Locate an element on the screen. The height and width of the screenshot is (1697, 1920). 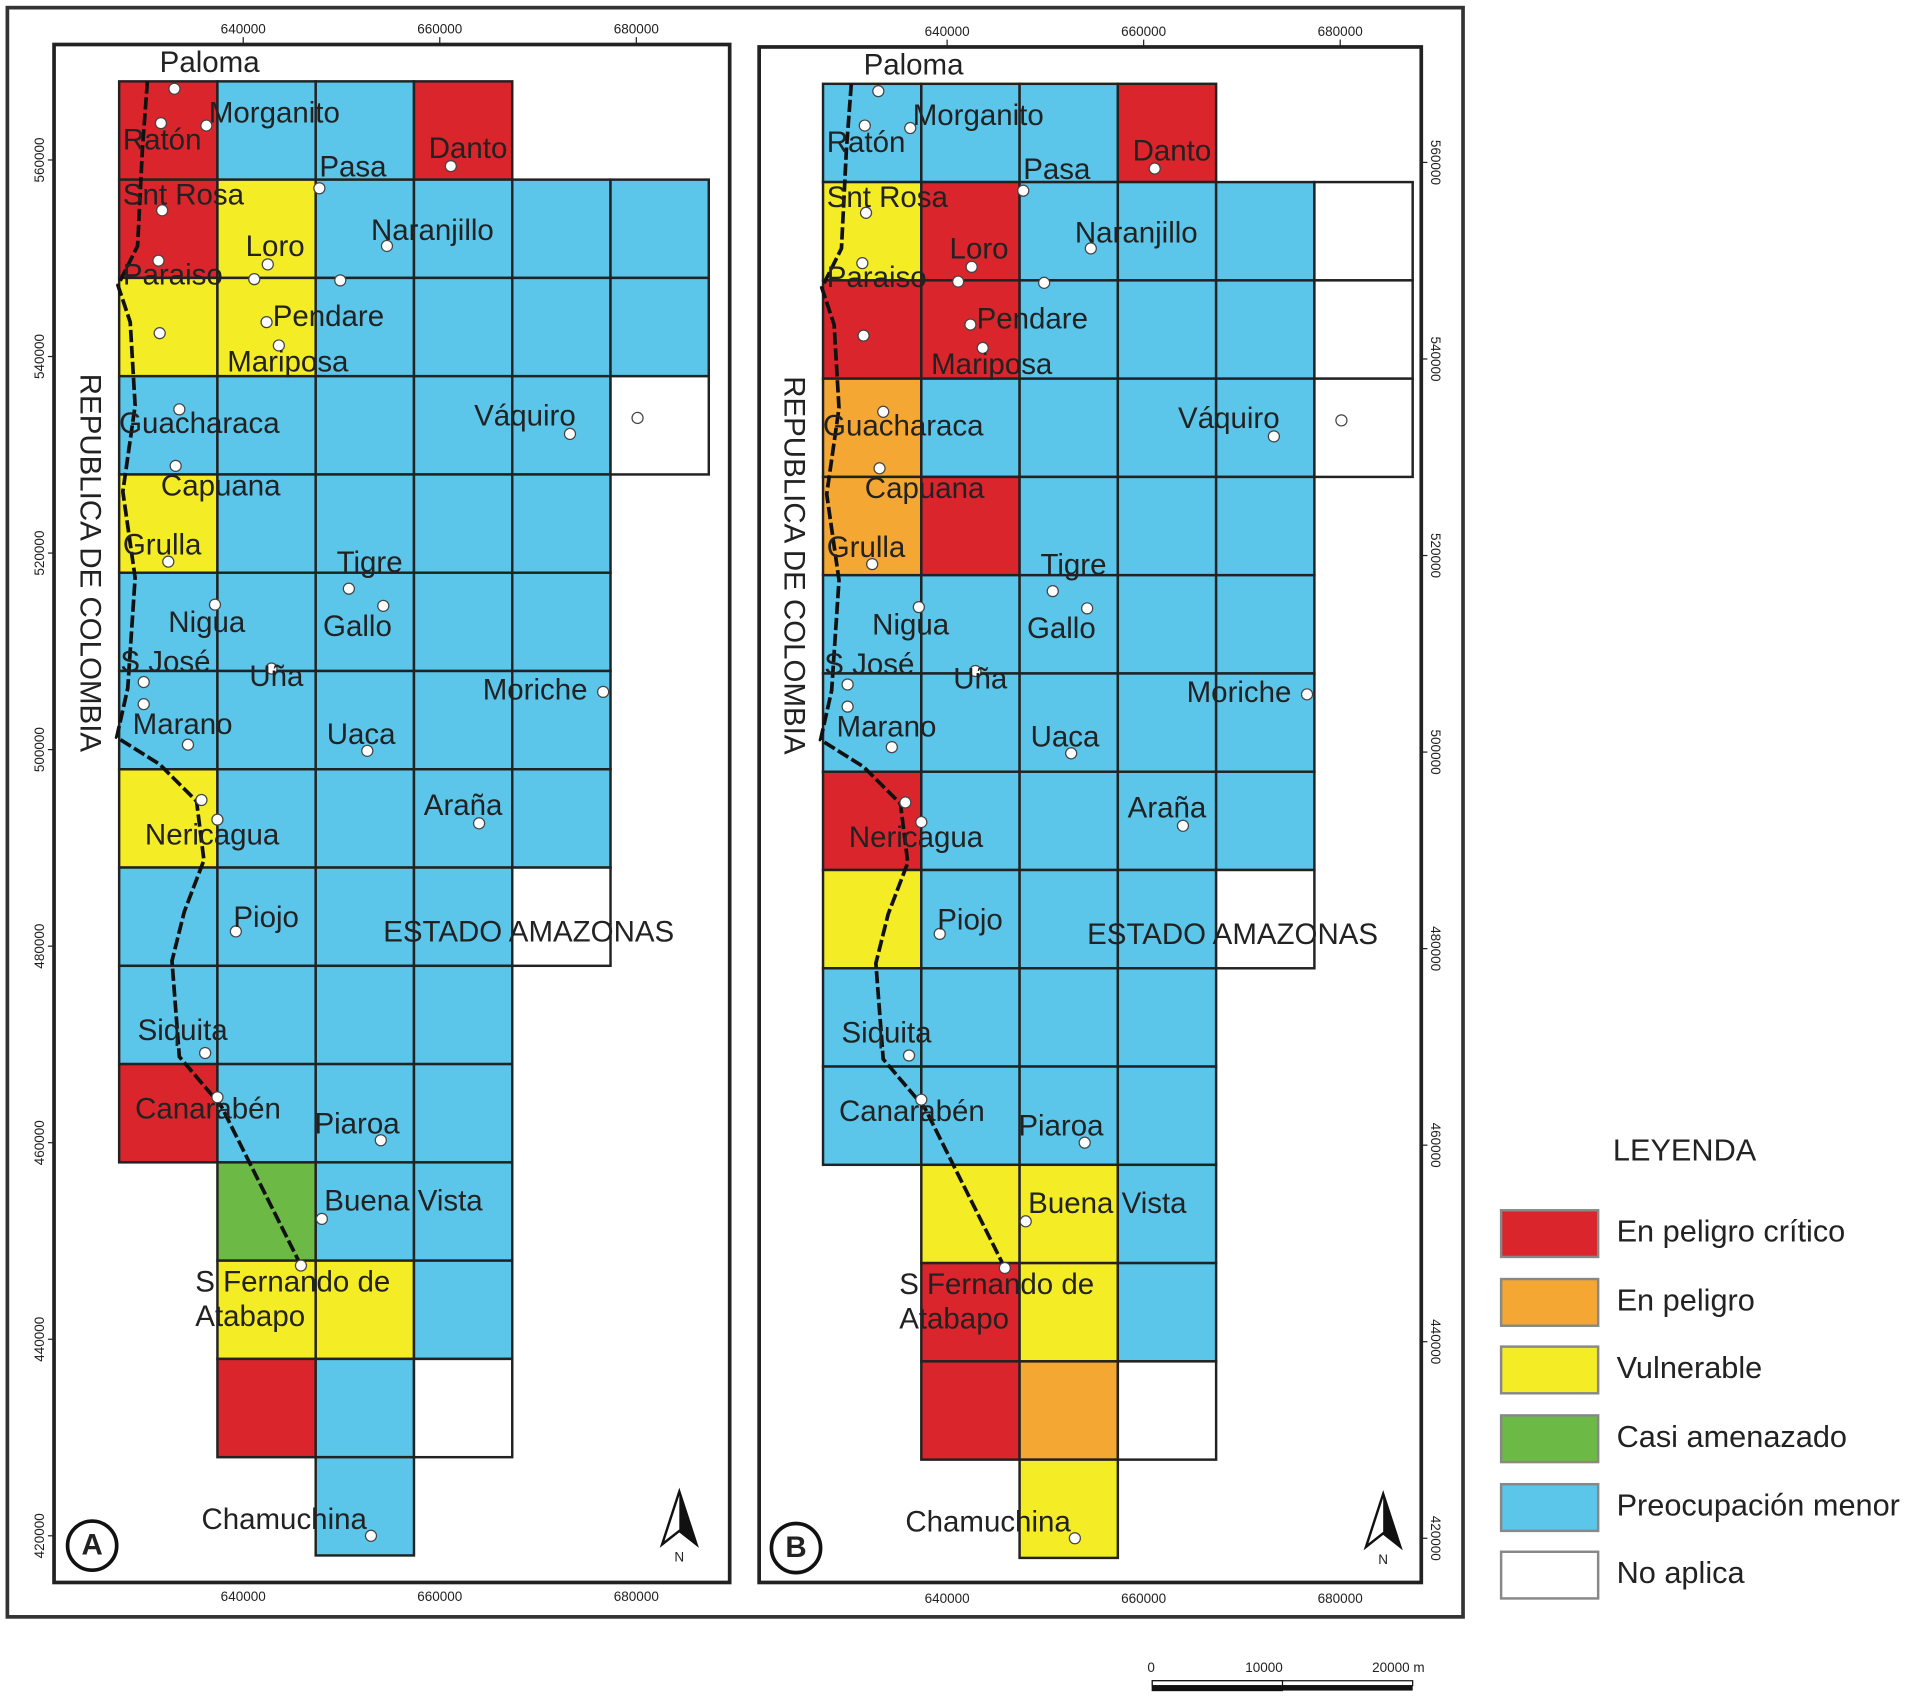
locality-label: Paloma is located at coordinates (210, 62).